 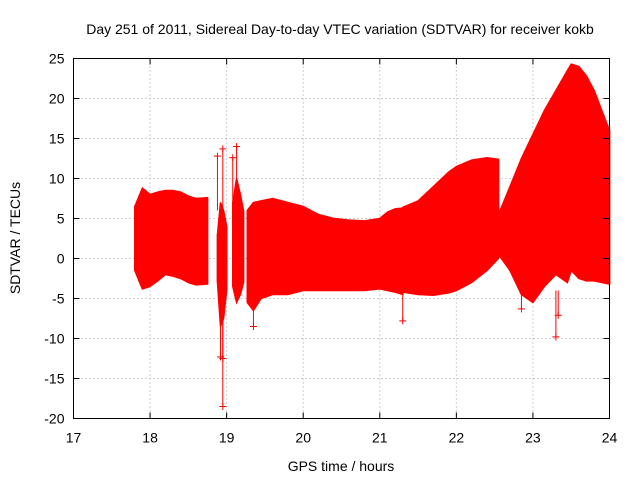 I want to click on y-tick-label: -15, so click(x=54, y=379).